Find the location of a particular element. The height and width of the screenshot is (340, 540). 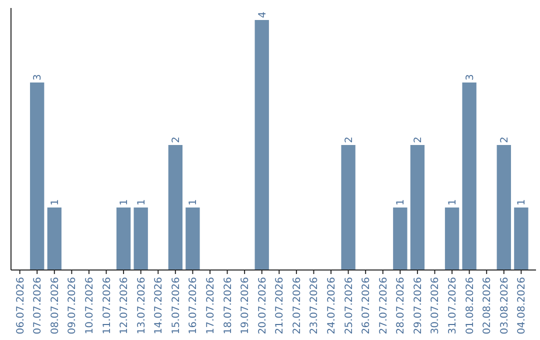

x-tick-label: 29.07.2026 is located at coordinates (418, 305).